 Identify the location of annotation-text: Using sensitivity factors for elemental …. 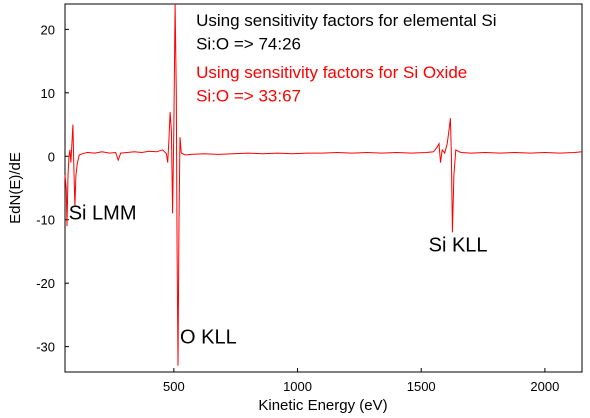
(346, 20).